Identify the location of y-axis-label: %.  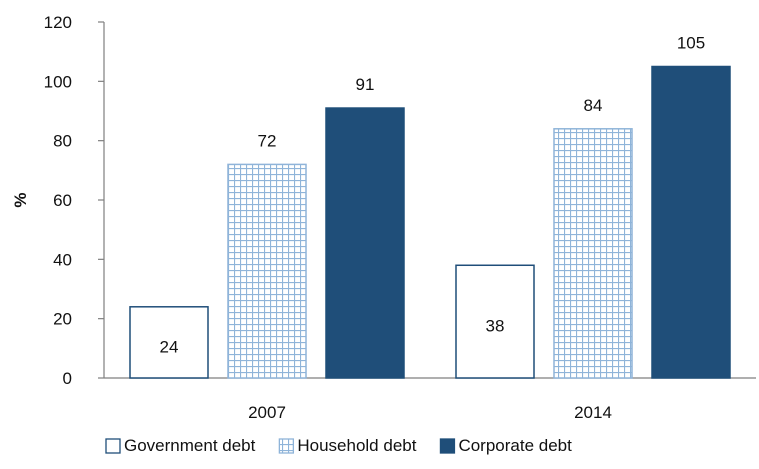
(20, 199).